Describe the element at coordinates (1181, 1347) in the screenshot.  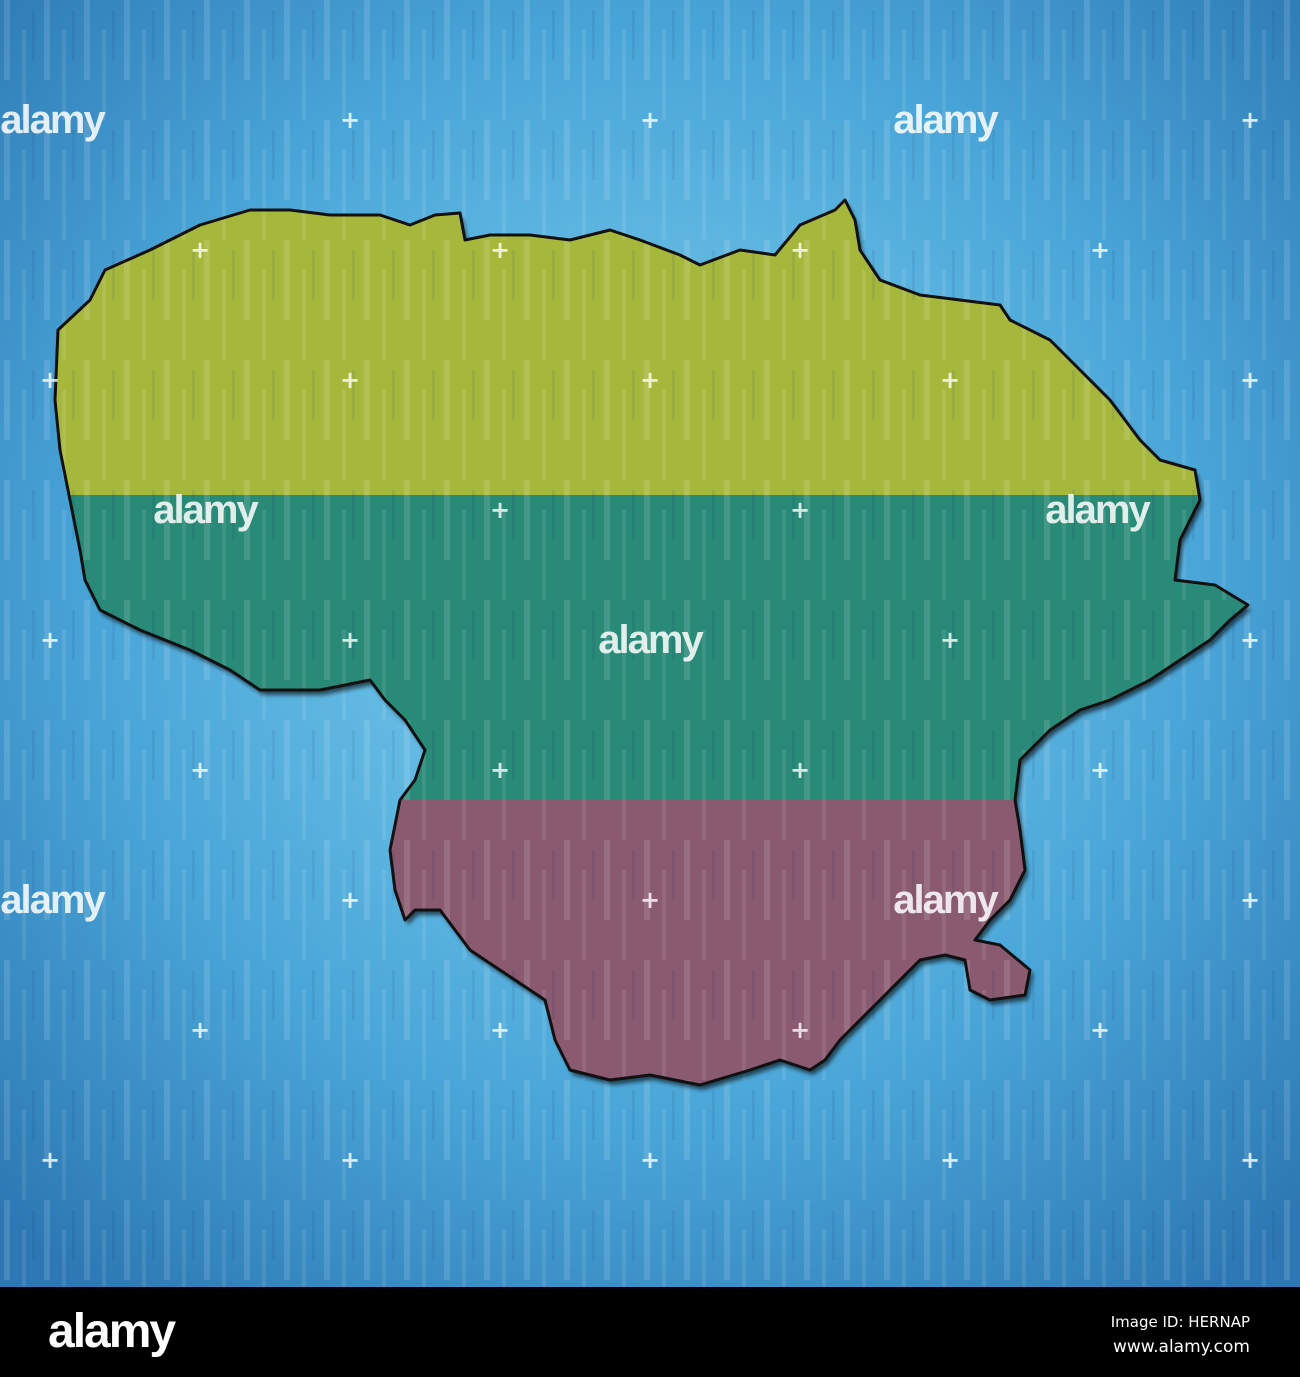
I see `website-link: www.alamy.com` at that location.